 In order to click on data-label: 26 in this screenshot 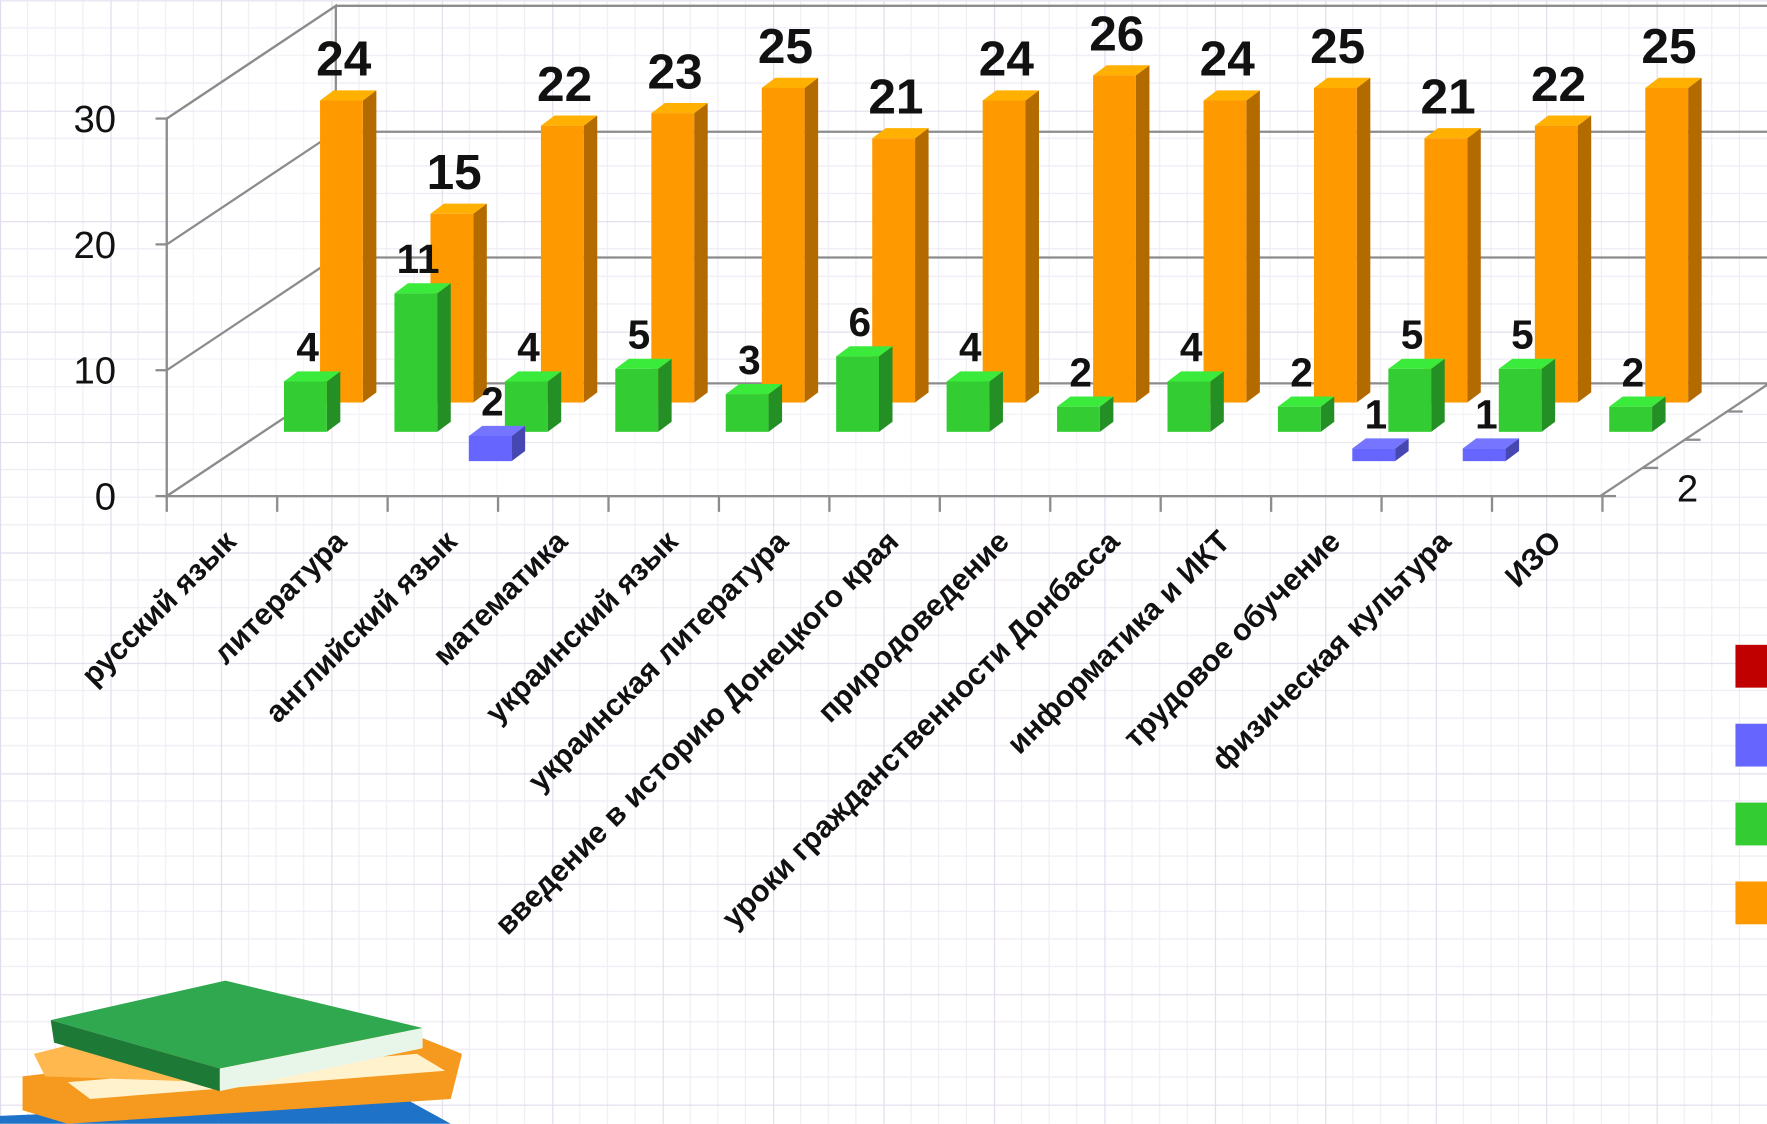, I will do `click(1116, 34)`.